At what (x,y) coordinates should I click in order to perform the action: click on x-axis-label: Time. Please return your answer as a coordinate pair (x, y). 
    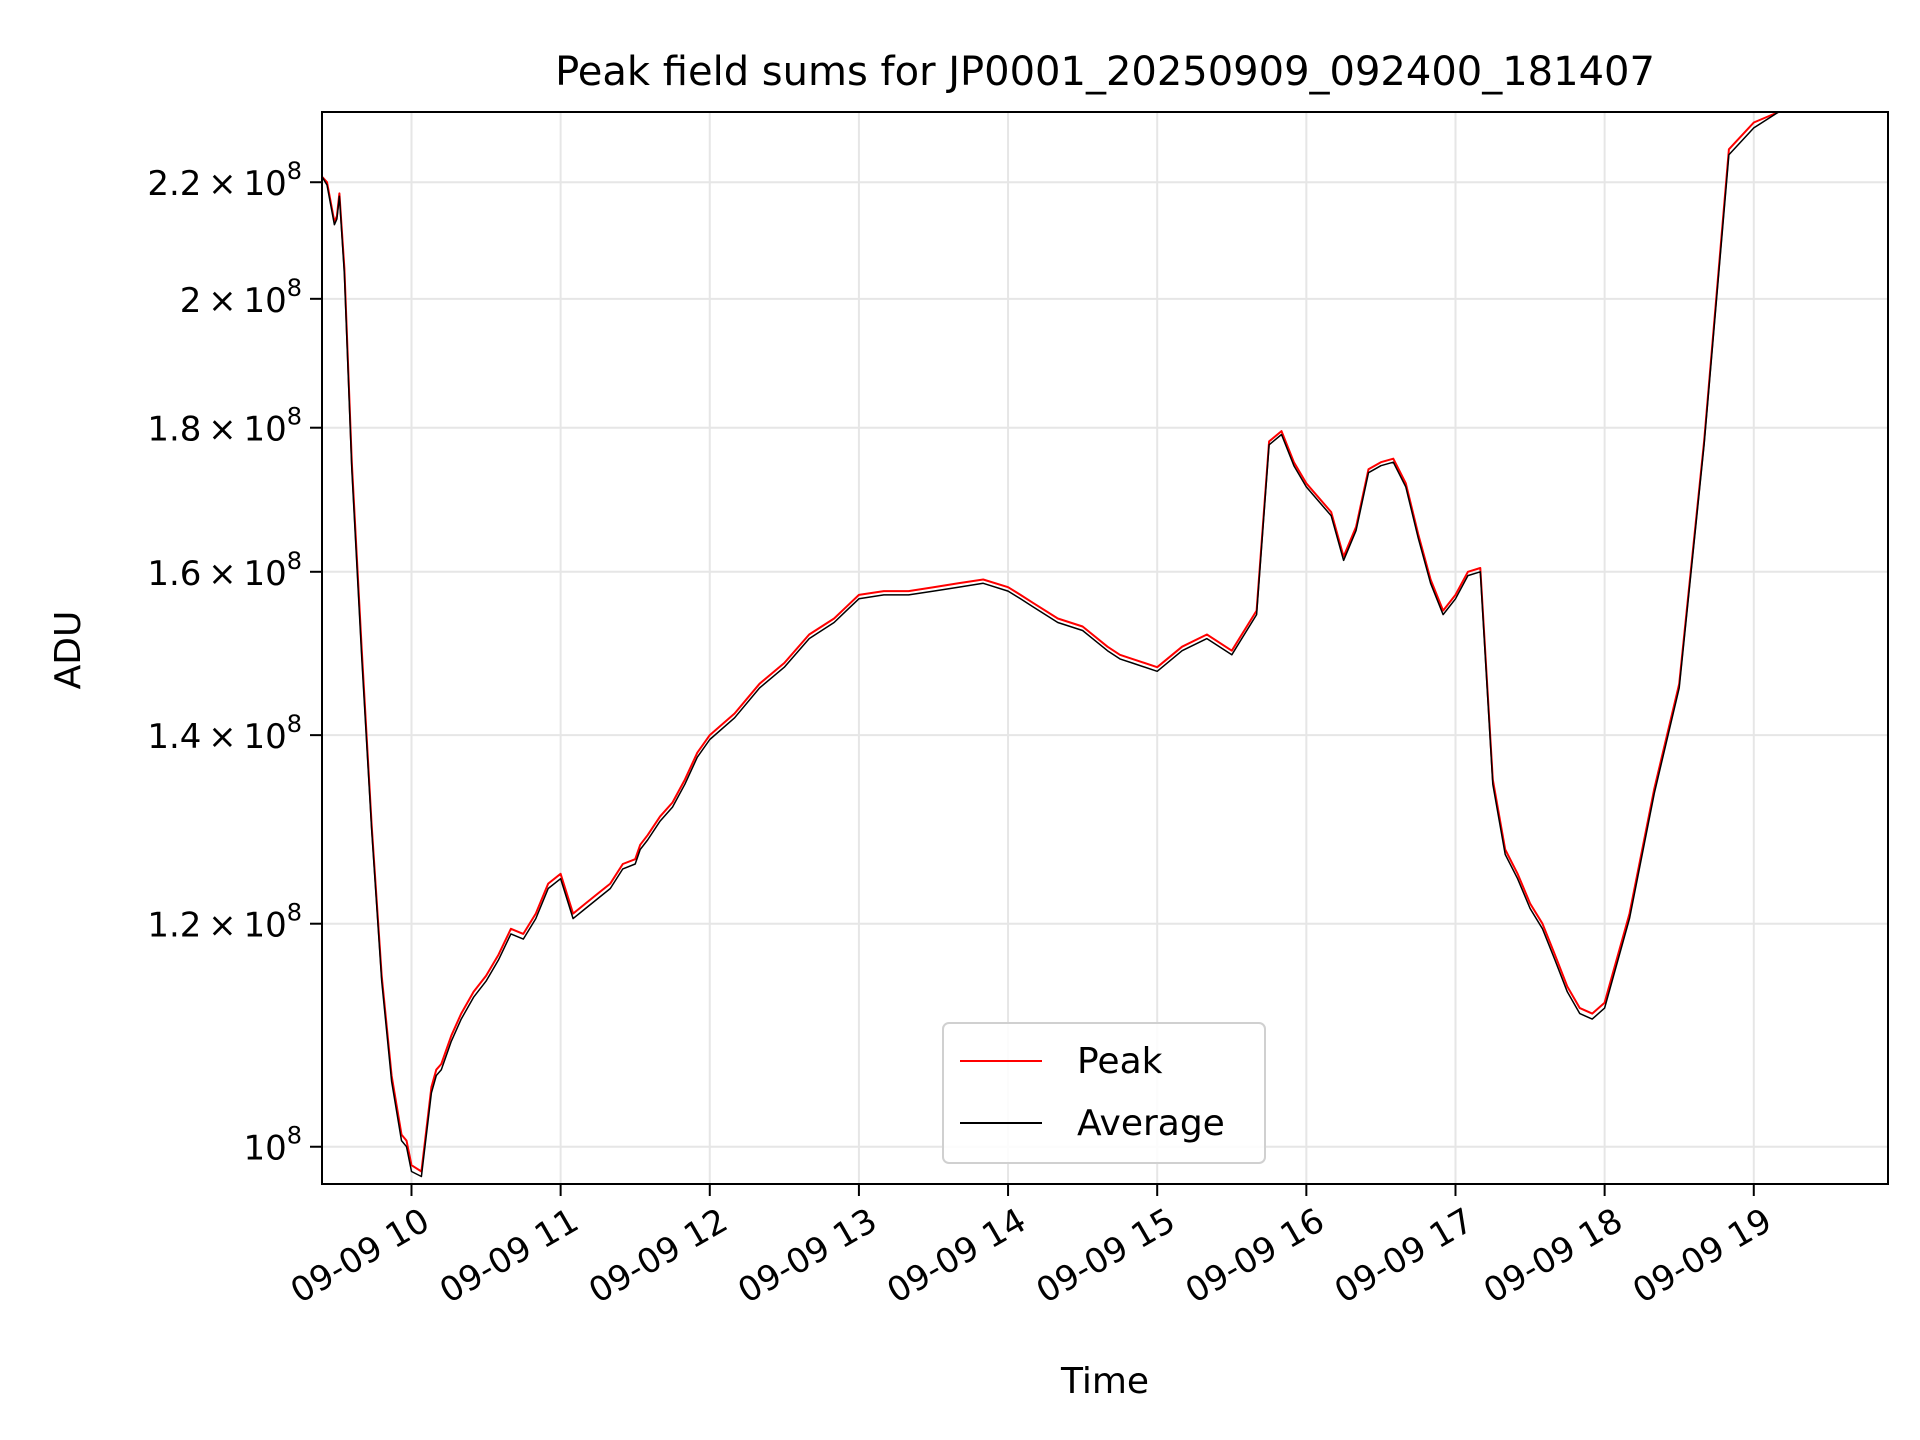
    Looking at the image, I should click on (1104, 1381).